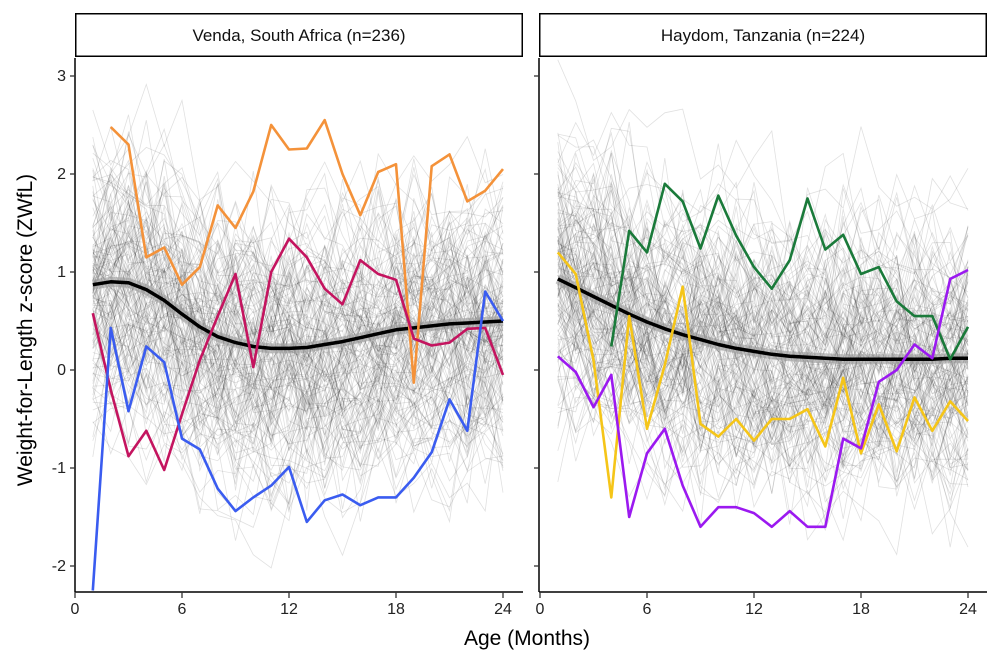 Image resolution: width=1000 pixels, height=665 pixels. Describe the element at coordinates (59, 468) in the screenshot. I see `y-tick-label: -1` at that location.